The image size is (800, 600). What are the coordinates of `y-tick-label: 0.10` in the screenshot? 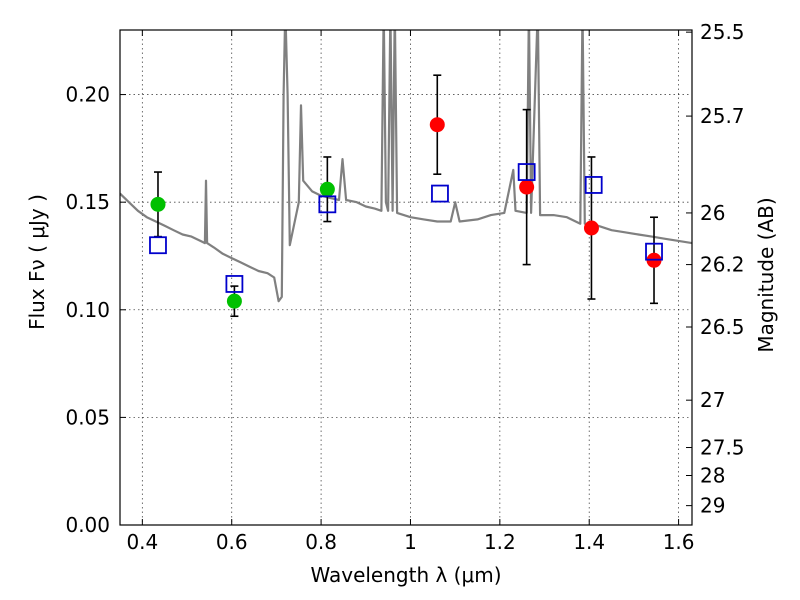 It's located at (87, 310).